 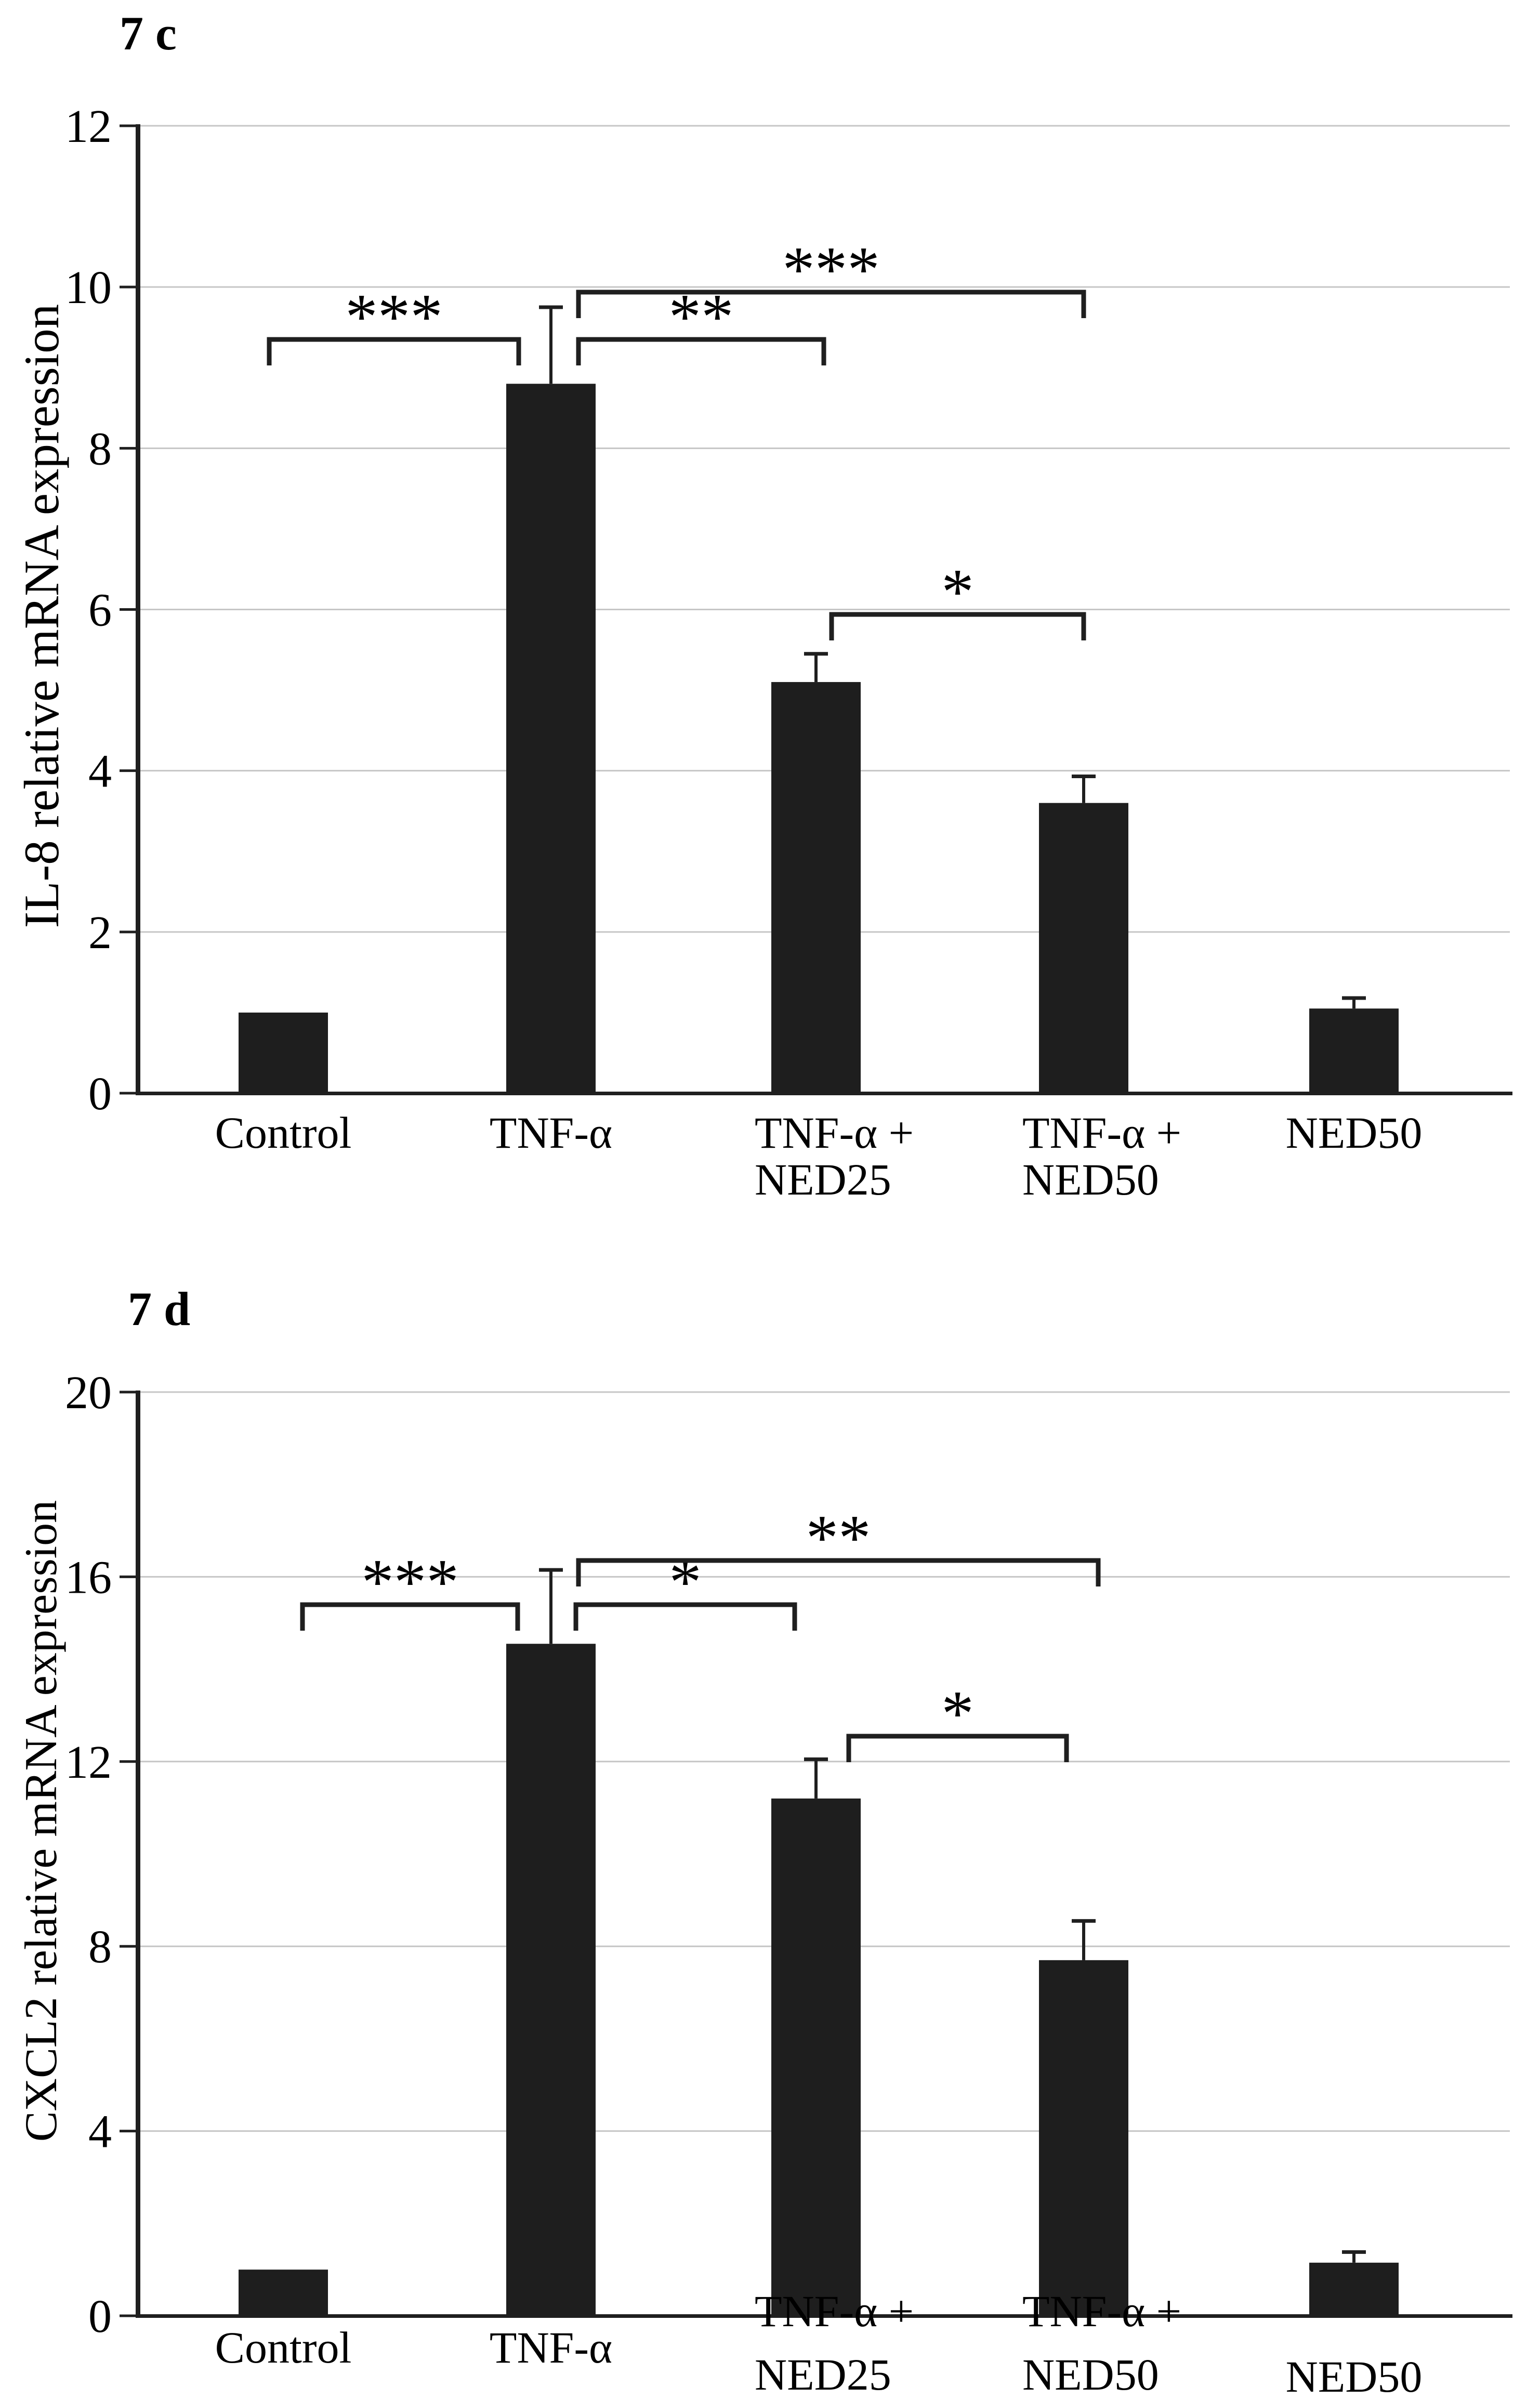 I want to click on y-tick-label: 16, so click(x=88, y=1577).